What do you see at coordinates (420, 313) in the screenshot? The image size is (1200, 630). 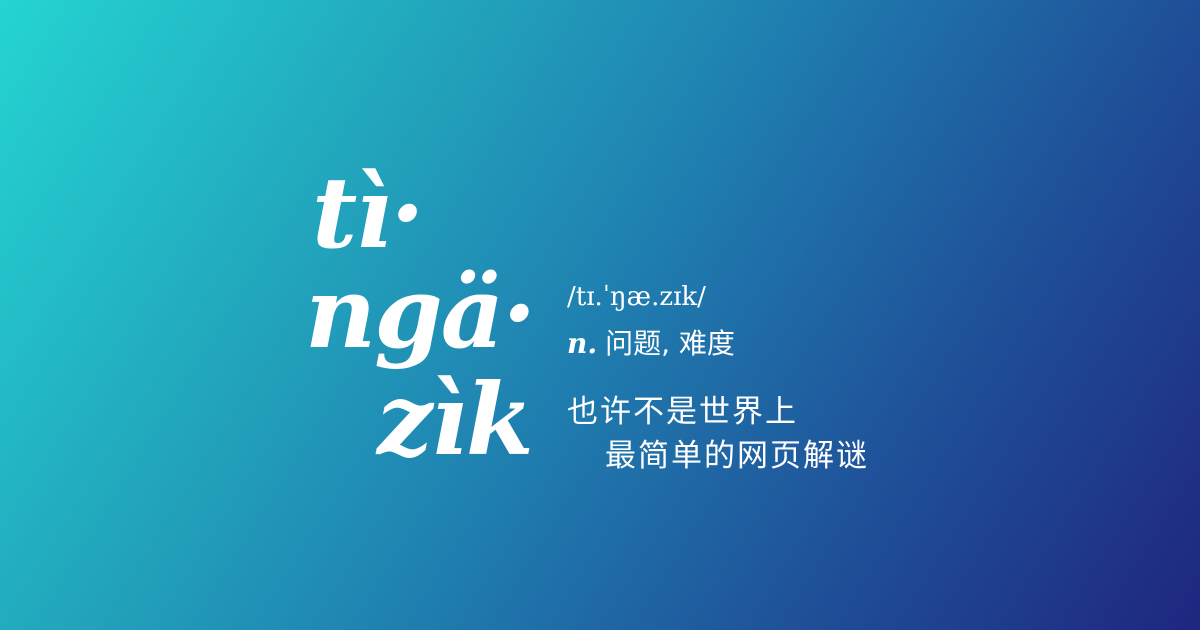 I see `logo-line-2: ngä·` at bounding box center [420, 313].